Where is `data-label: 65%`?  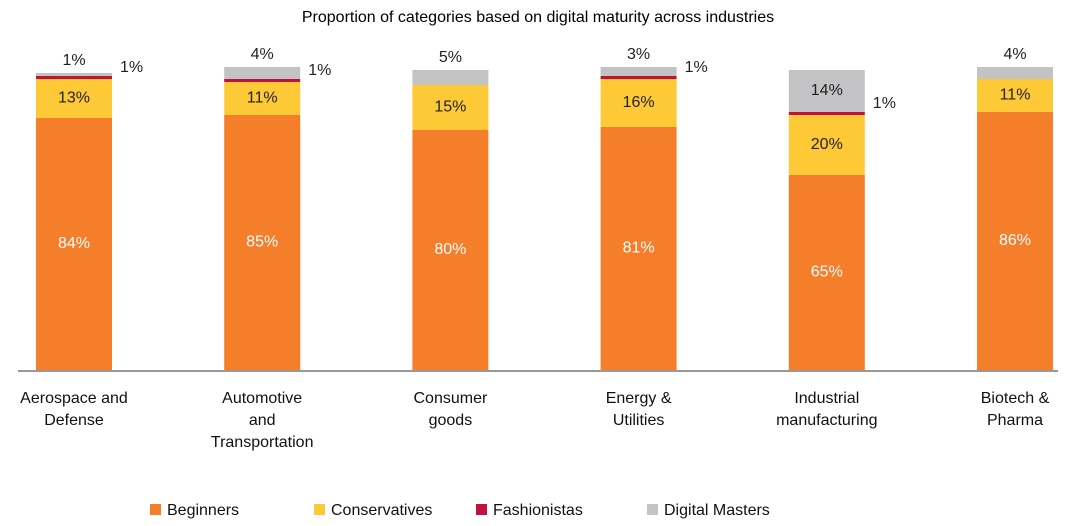
data-label: 65% is located at coordinates (827, 272).